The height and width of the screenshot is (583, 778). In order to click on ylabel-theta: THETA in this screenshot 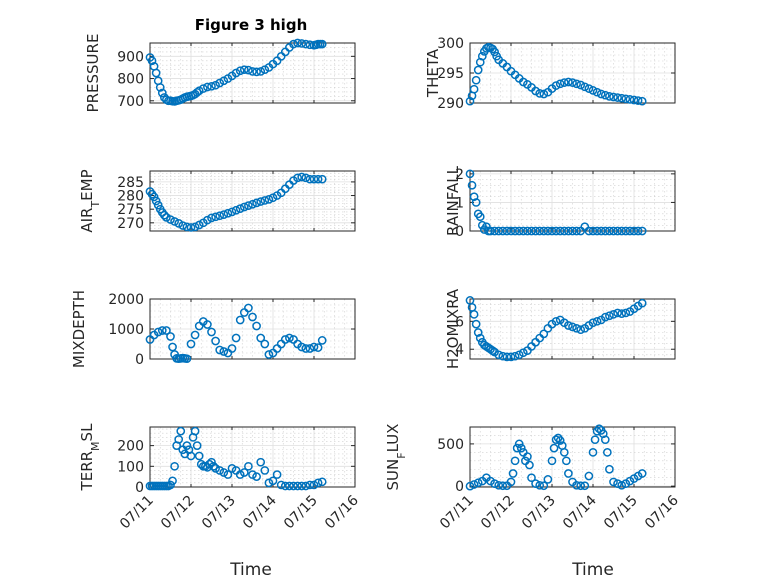, I will do `click(433, 73)`.